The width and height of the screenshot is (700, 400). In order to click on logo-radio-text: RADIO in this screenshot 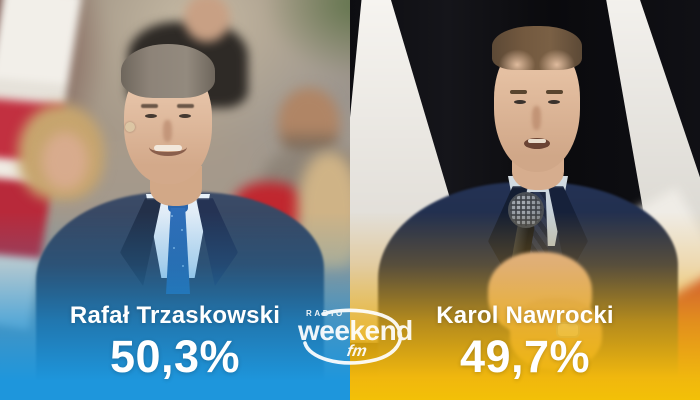, I will do `click(325, 313)`.